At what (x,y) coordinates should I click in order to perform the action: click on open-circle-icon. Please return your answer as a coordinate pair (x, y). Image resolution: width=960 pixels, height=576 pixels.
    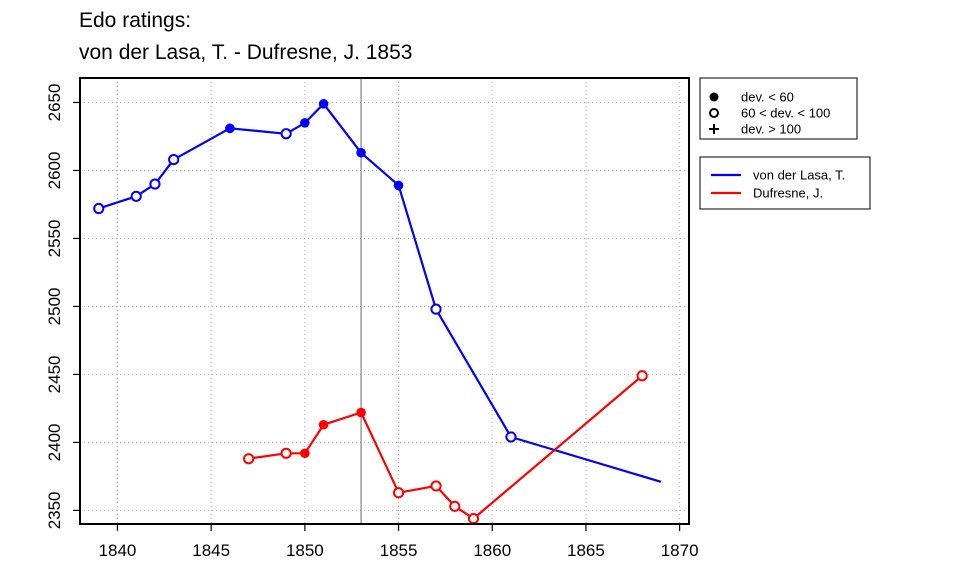
    Looking at the image, I should click on (714, 113).